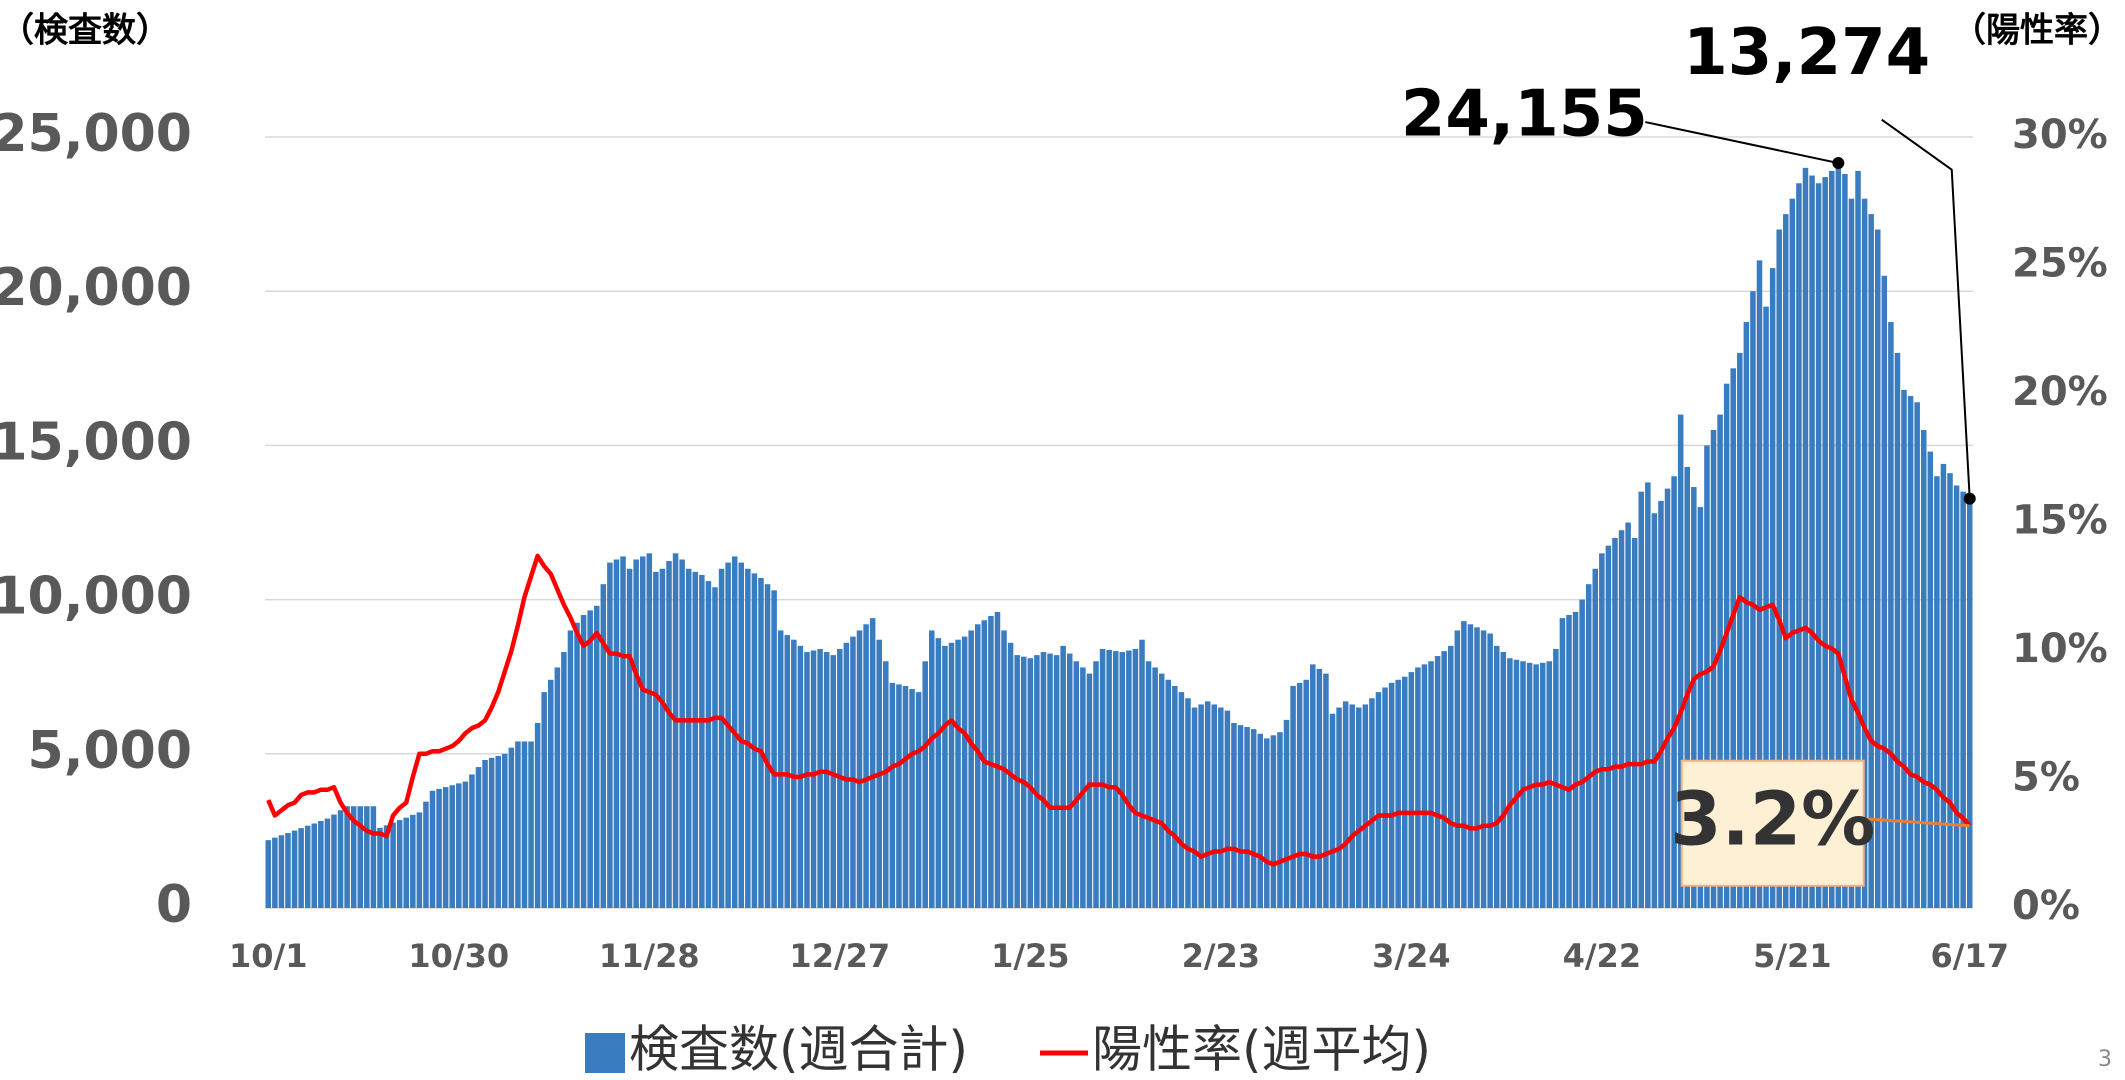 This screenshot has height=1080, width=2125. What do you see at coordinates (1969, 956) in the screenshot?
I see `x-tick-label: 6/17` at bounding box center [1969, 956].